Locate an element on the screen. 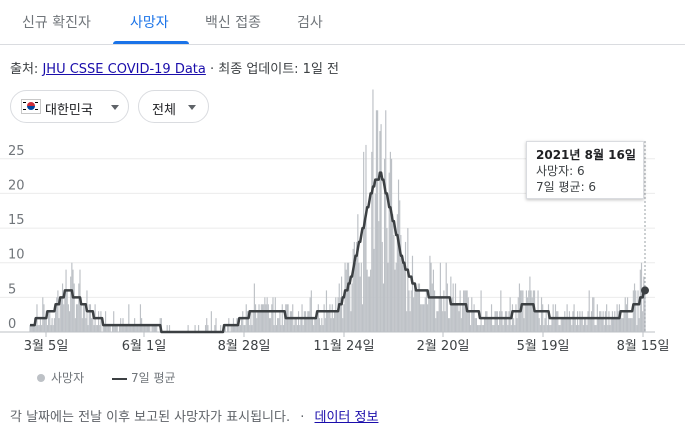  tab-deaths: 사망자 is located at coordinates (149, 23).